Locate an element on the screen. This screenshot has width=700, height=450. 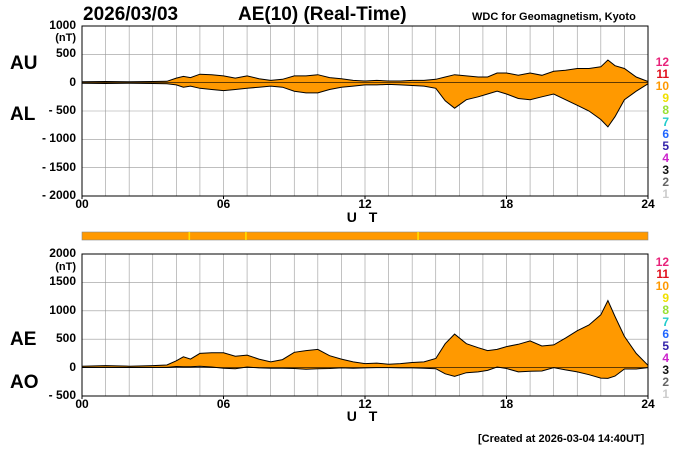
area-fill-ae-ao is located at coordinates (365, 339).